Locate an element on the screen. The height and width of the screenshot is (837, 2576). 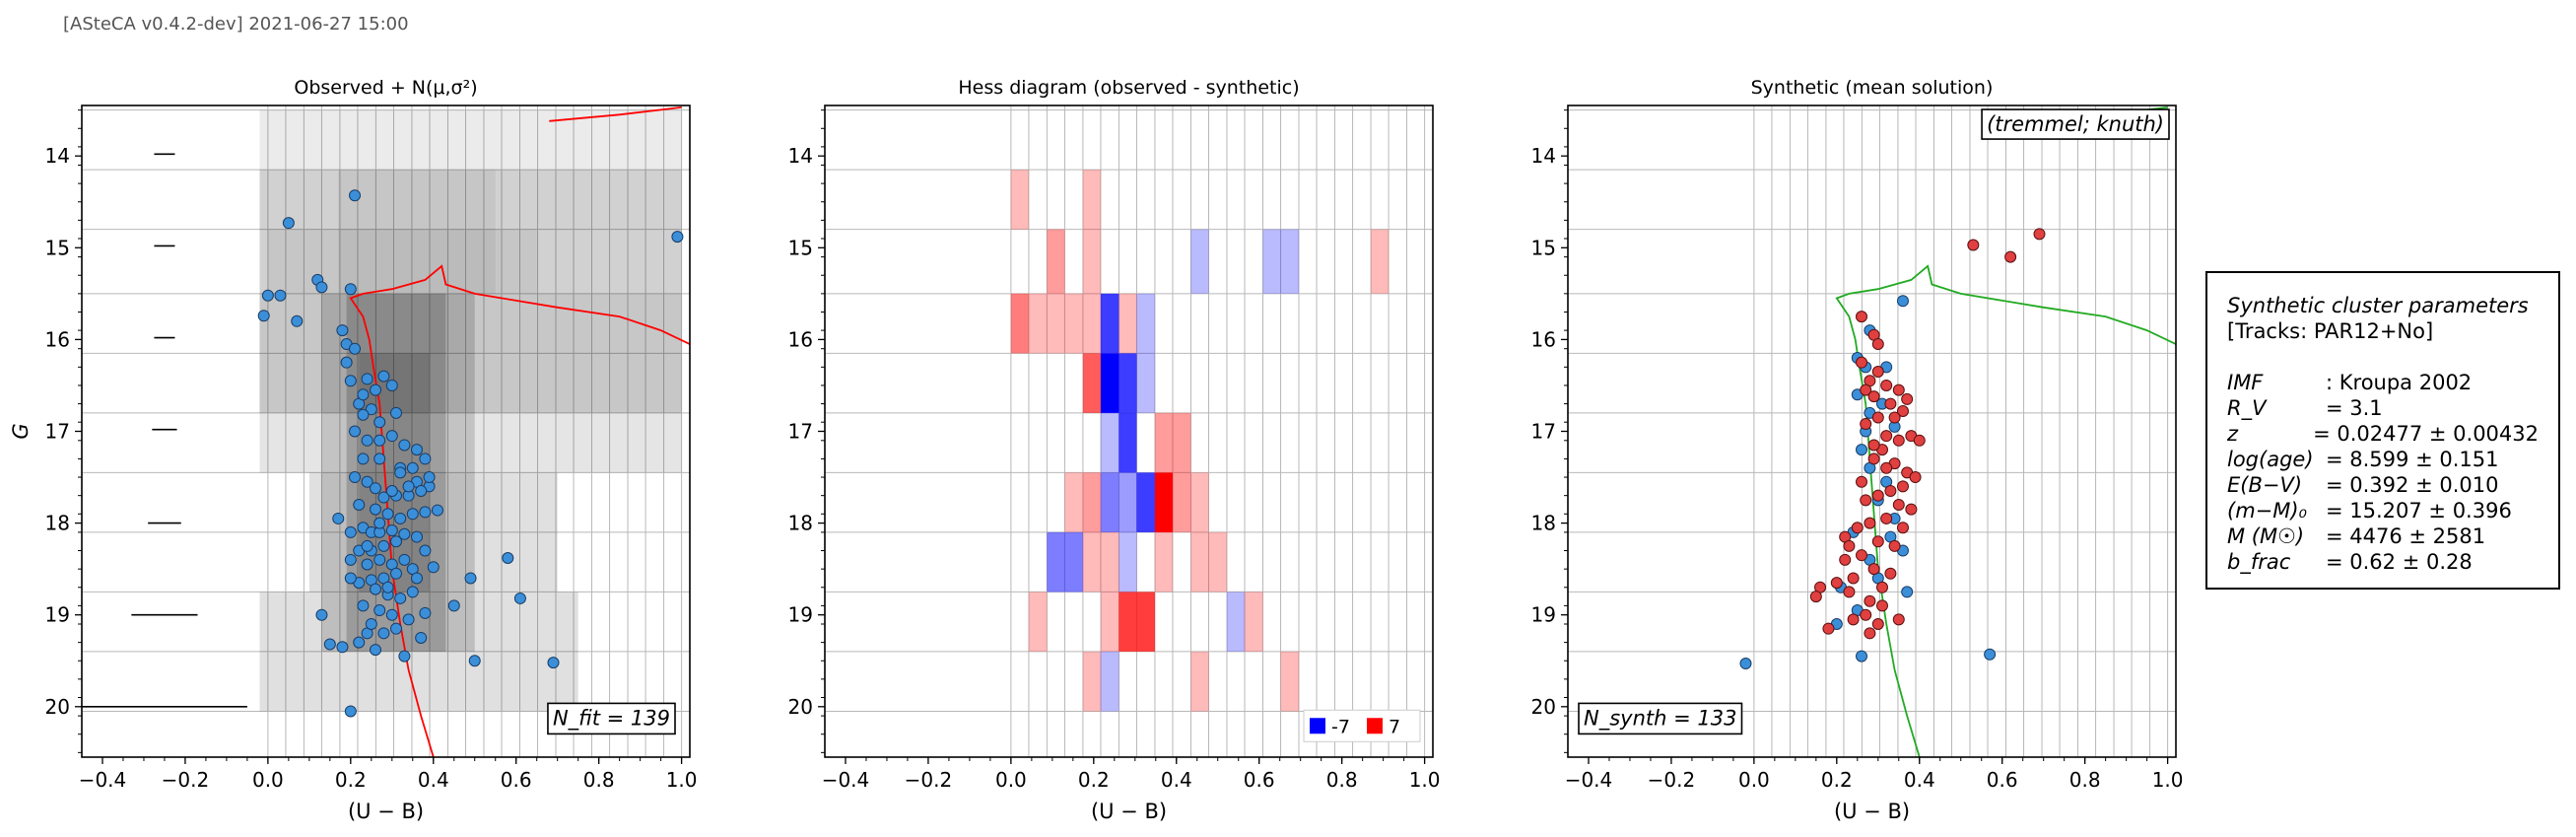
chart-title: Hess diagram (observed - synthetic) is located at coordinates (1128, 88).